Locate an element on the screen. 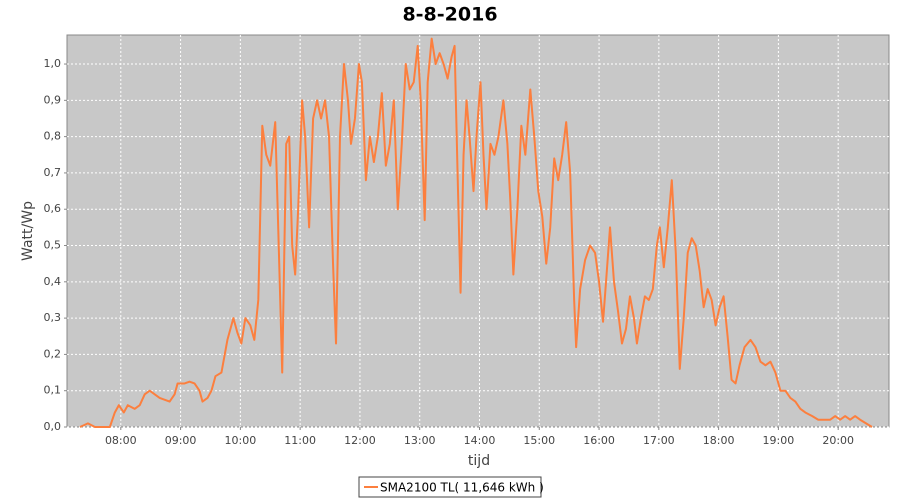  legend is located at coordinates (450, 487).